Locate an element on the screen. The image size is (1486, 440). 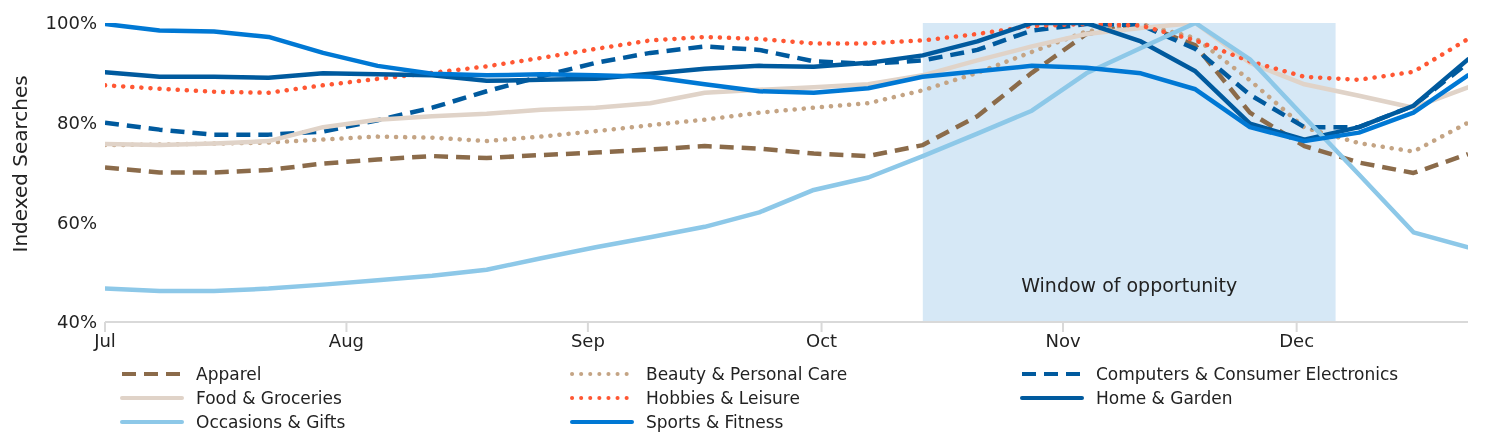
x-tick-label: Sep is located at coordinates (587, 340).